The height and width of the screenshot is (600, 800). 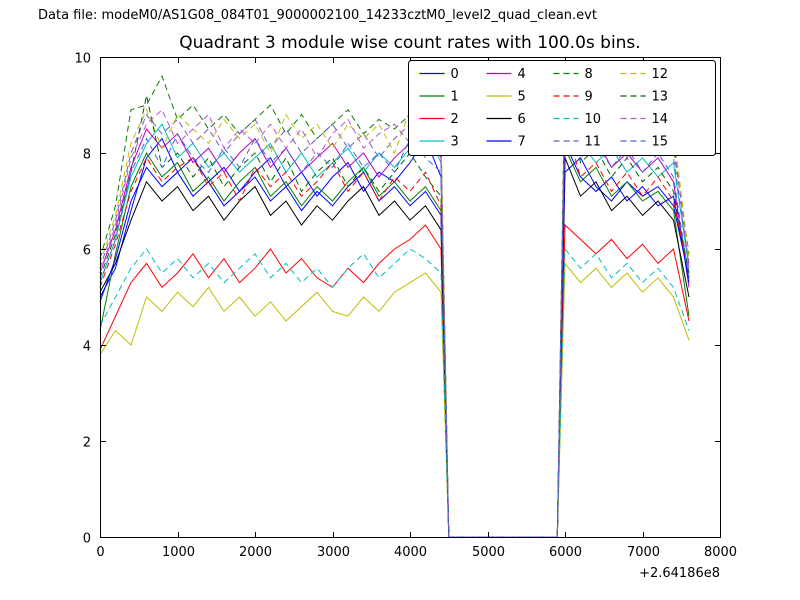 What do you see at coordinates (593, 119) in the screenshot?
I see `legend-label-10: 10` at bounding box center [593, 119].